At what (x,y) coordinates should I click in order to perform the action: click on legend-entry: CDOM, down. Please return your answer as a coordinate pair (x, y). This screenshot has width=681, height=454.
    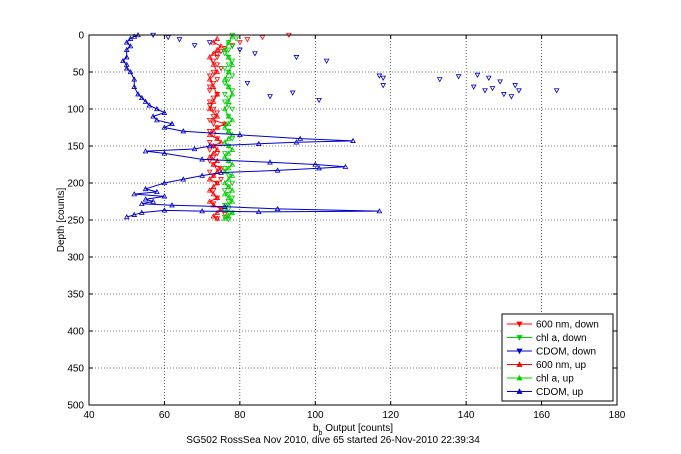
    Looking at the image, I should click on (566, 352).